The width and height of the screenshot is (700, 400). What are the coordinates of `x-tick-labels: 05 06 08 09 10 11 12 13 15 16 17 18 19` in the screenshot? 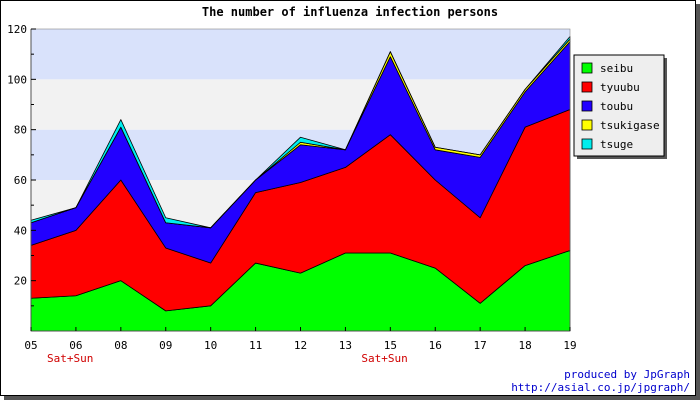 It's located at (300, 345).